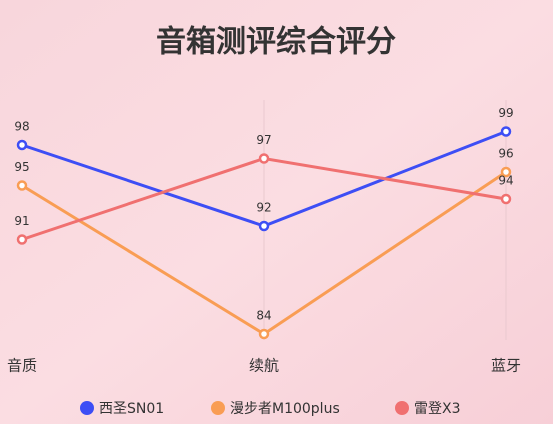 The width and height of the screenshot is (553, 424). Describe the element at coordinates (506, 366) in the screenshot. I see `x-tick-label: 蓝牙` at that location.